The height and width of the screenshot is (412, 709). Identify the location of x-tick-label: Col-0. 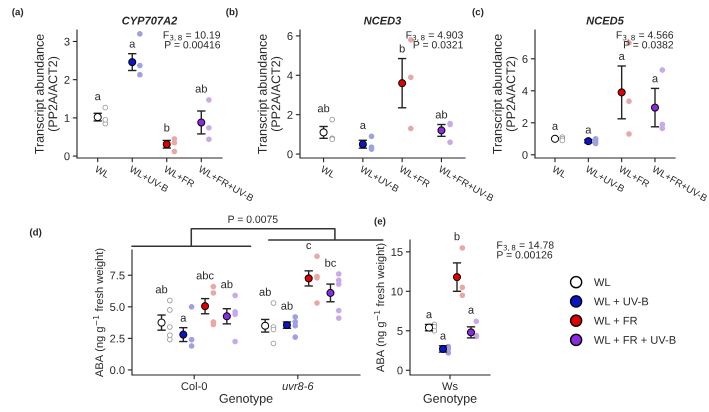
(194, 386).